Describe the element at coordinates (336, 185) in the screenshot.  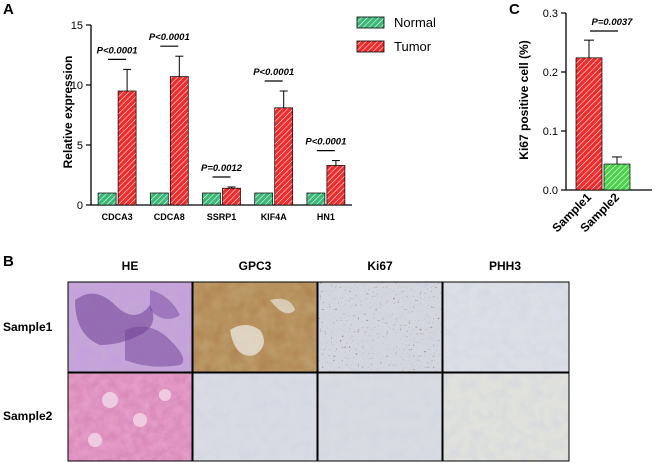
I see `bar-tumor-hn1` at that location.